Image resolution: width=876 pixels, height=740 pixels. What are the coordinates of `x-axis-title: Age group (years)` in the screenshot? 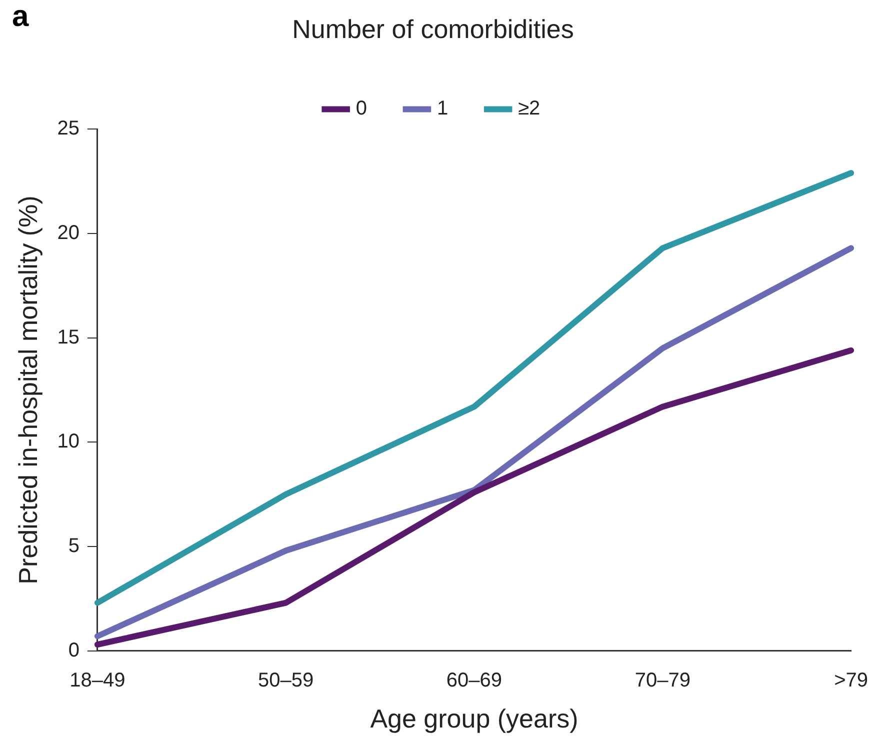 It's located at (474, 719).